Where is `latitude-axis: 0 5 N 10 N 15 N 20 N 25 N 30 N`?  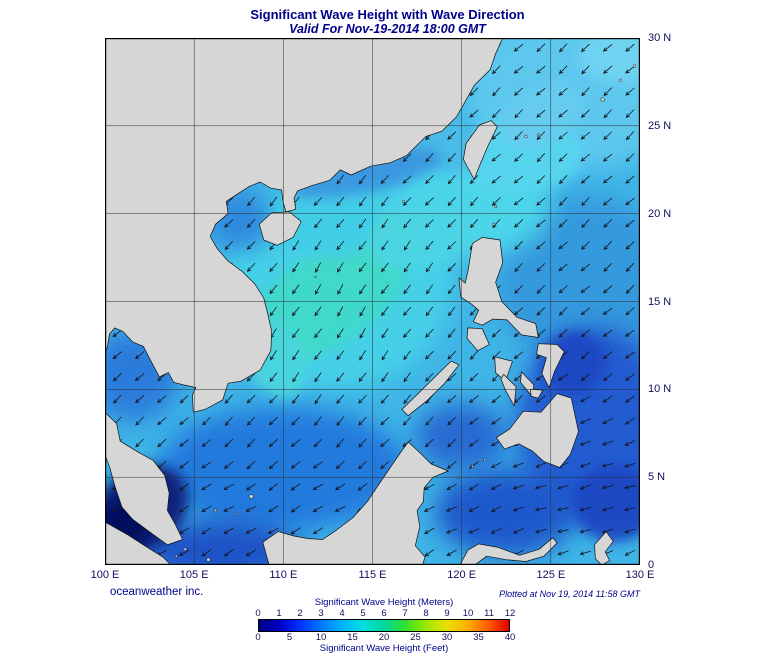
latitude-axis: 0 5 N 10 N 15 N 20 N 25 N 30 N is located at coordinates (673, 301).